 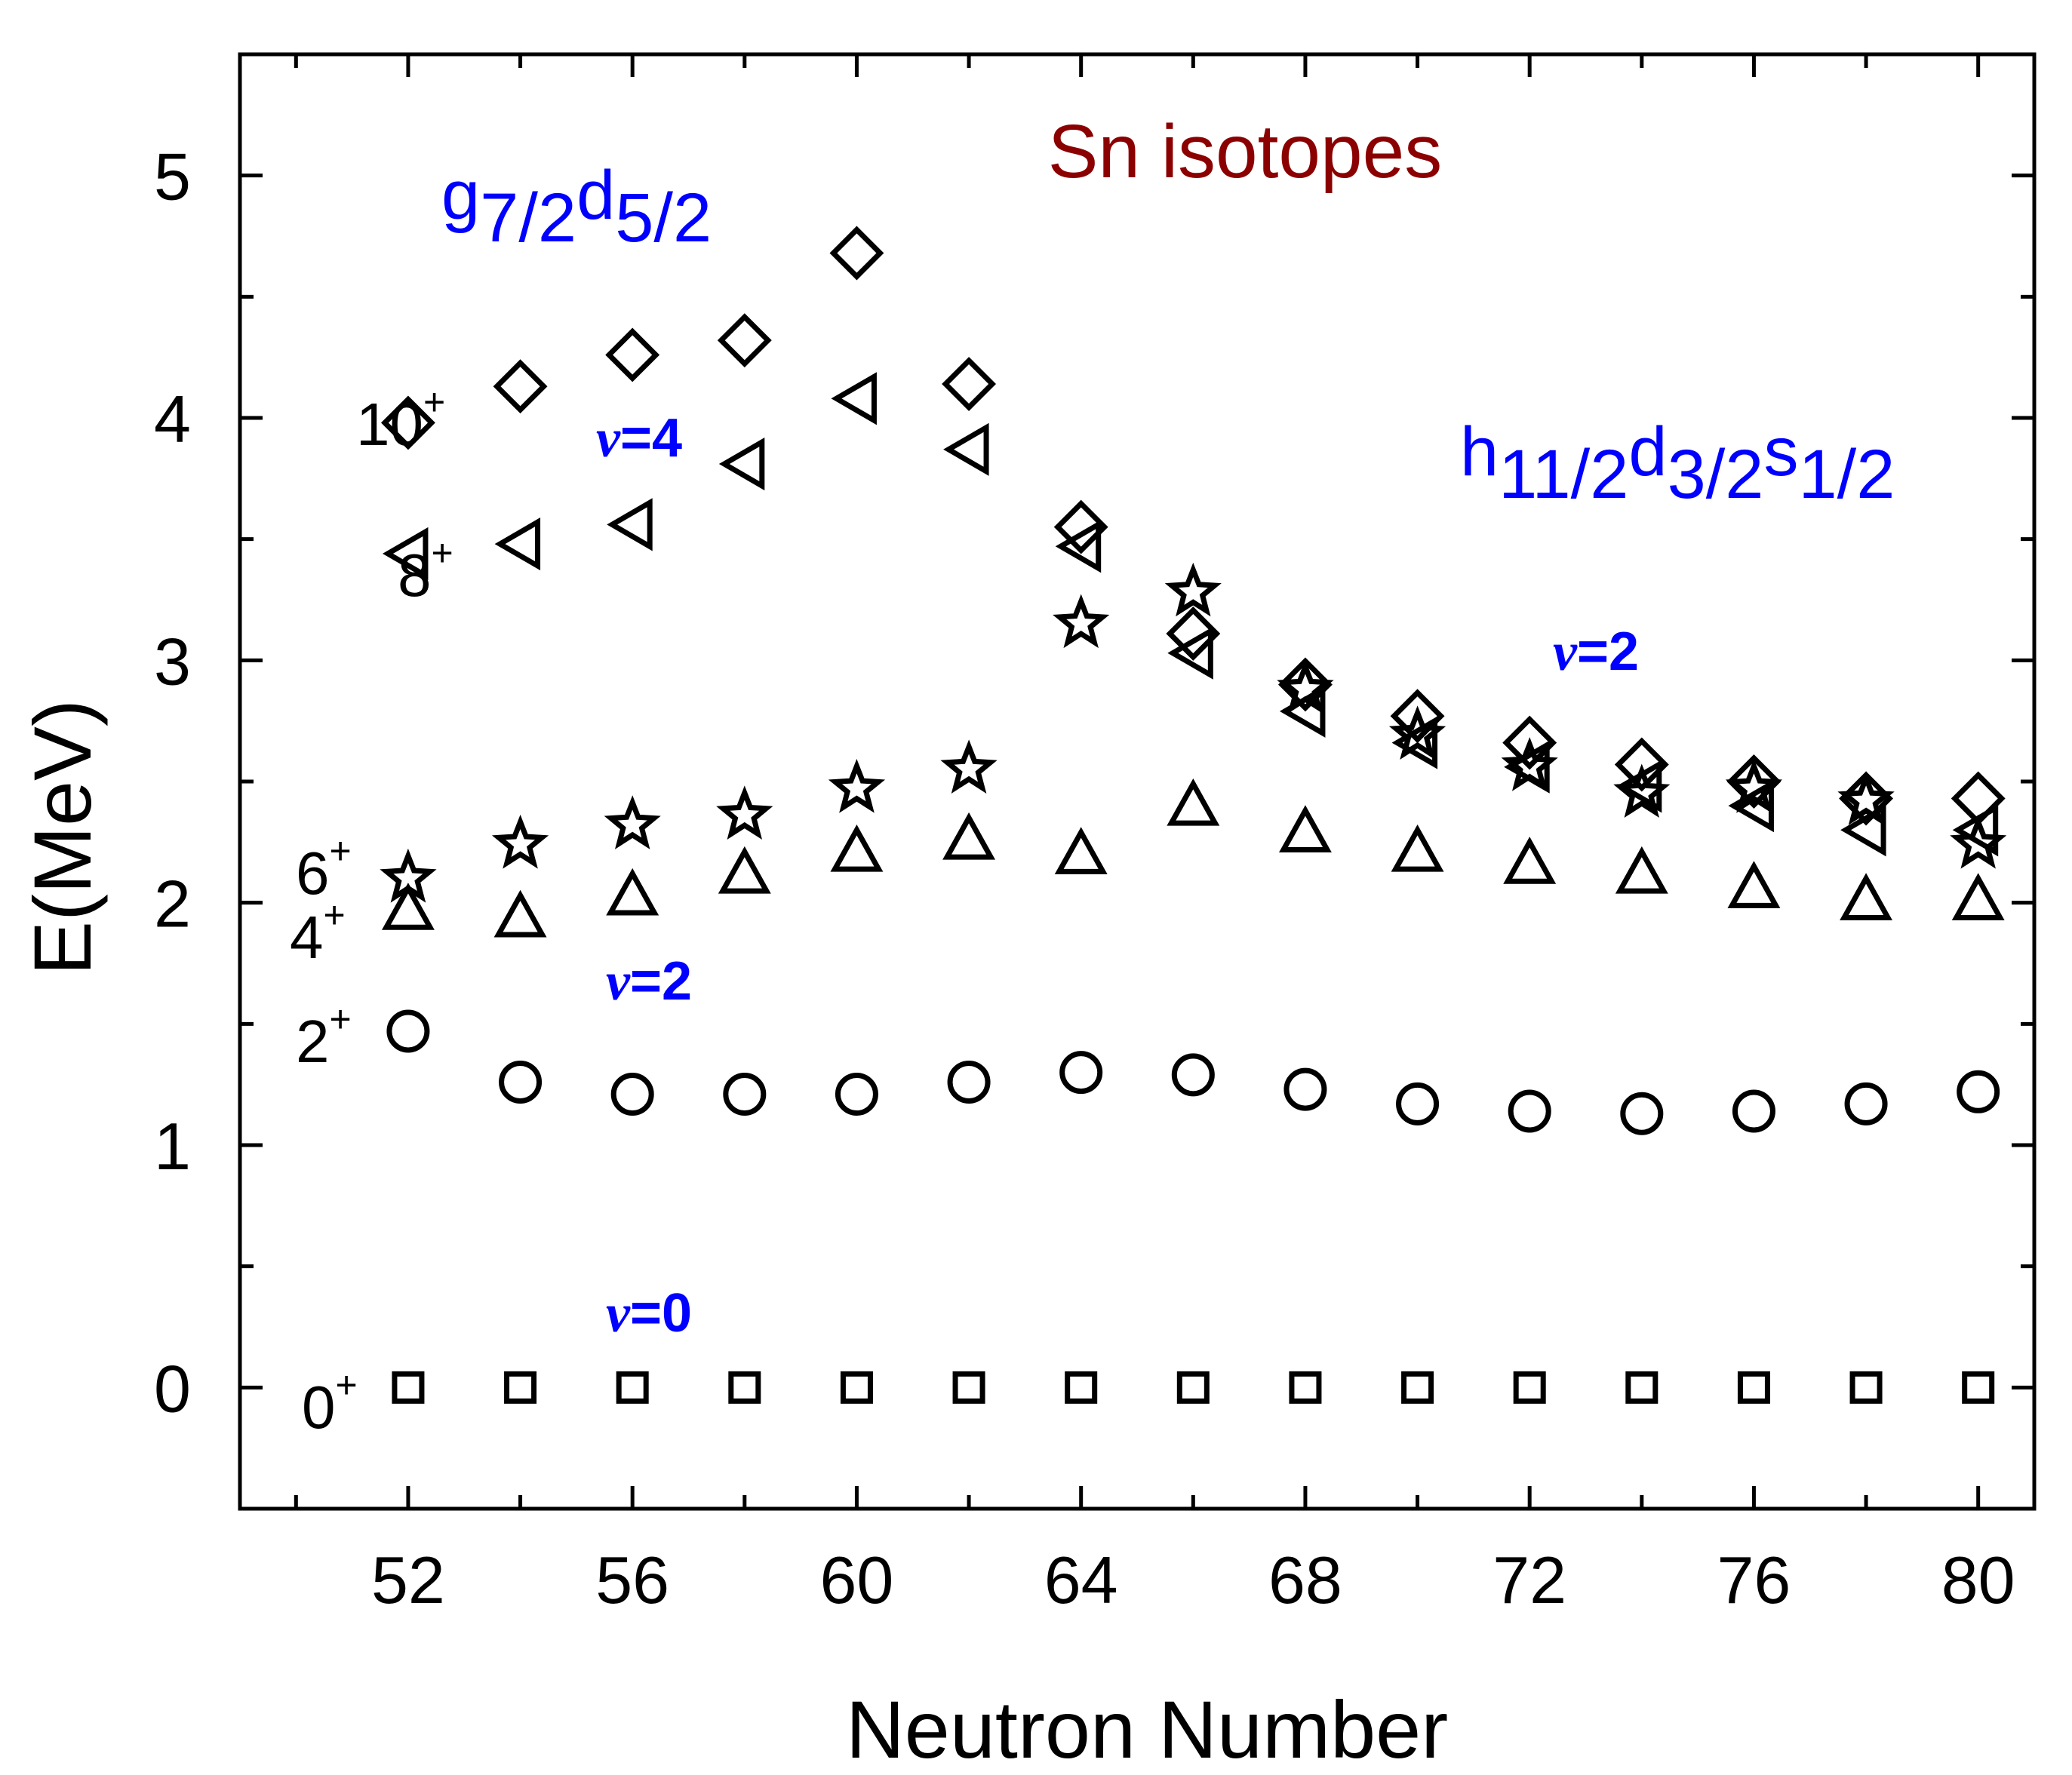 I want to click on state-label-6plus: 6+, so click(x=324, y=869).